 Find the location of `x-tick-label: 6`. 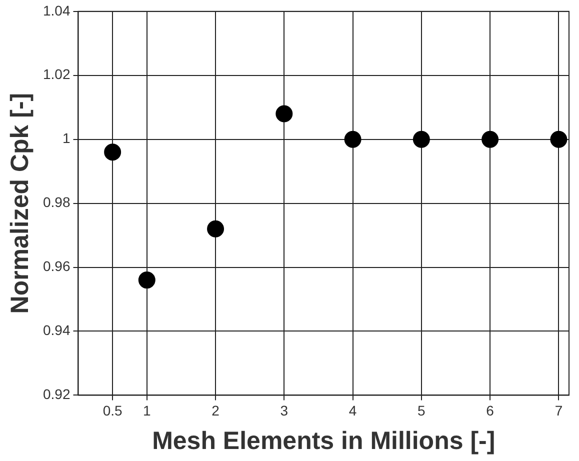

x-tick-label: 6 is located at coordinates (490, 410).